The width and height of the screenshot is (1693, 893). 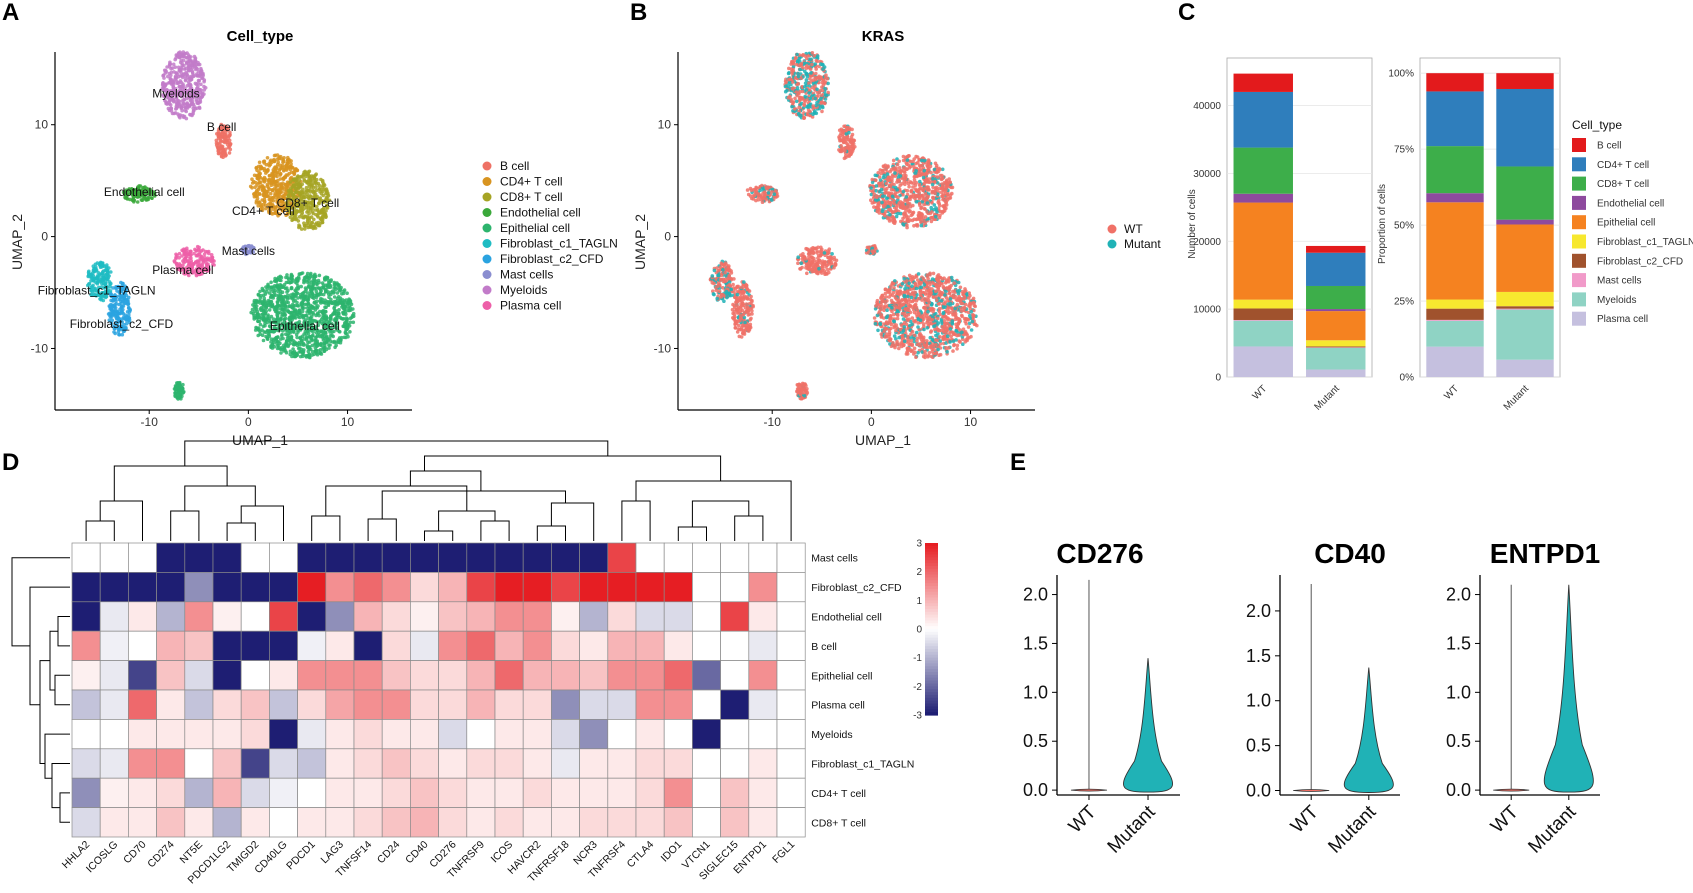 I want to click on umap-x-tick-label: 10, so click(x=348, y=422).